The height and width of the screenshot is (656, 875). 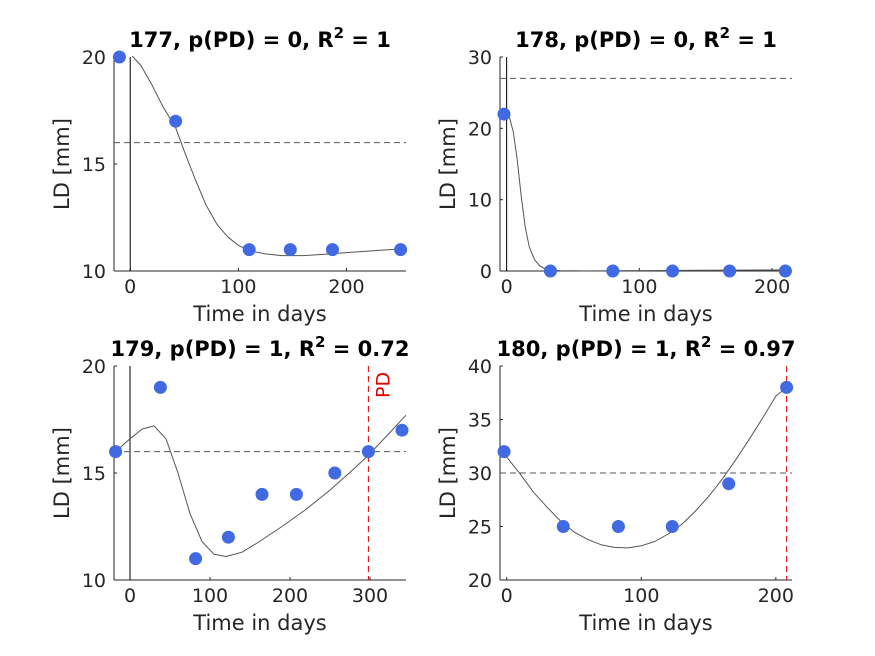 What do you see at coordinates (260, 38) in the screenshot?
I see `panel-title: 177, p(PD) = 0, R2 = 1` at bounding box center [260, 38].